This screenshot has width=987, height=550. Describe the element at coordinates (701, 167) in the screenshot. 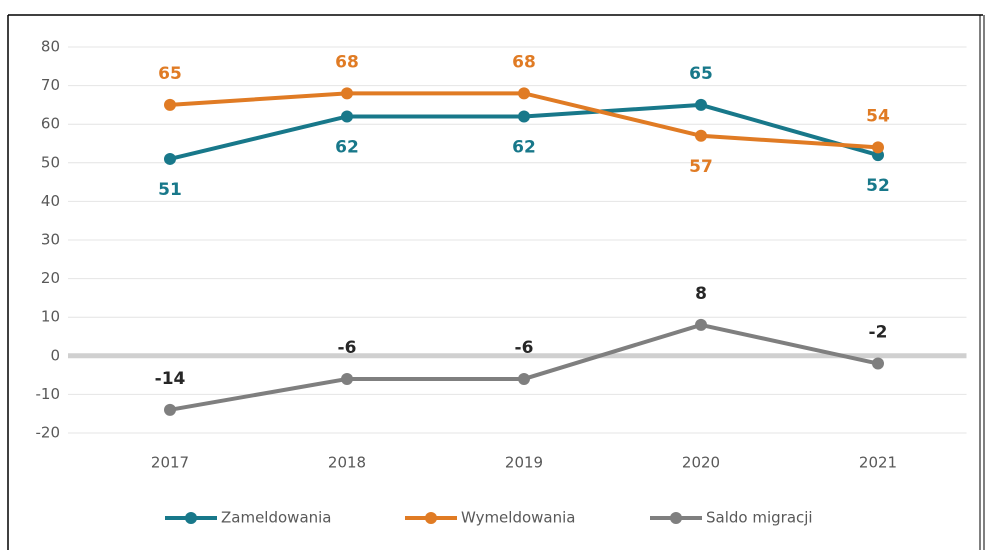

I see `data-label: 57` at that location.